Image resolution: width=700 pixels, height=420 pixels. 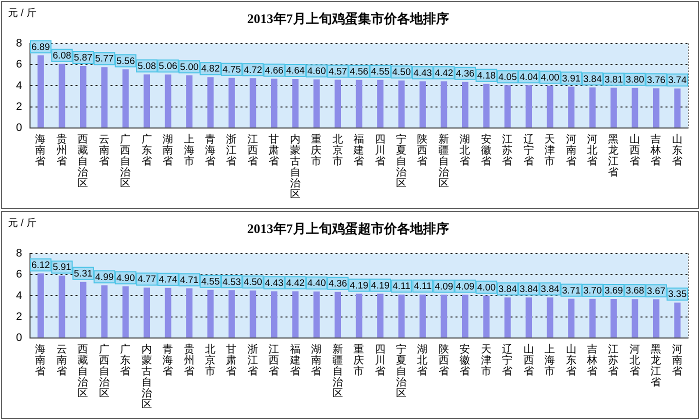 What do you see at coordinates (146, 376) in the screenshot?
I see `x-tick-label: 内蒙古自治区` at bounding box center [146, 376].